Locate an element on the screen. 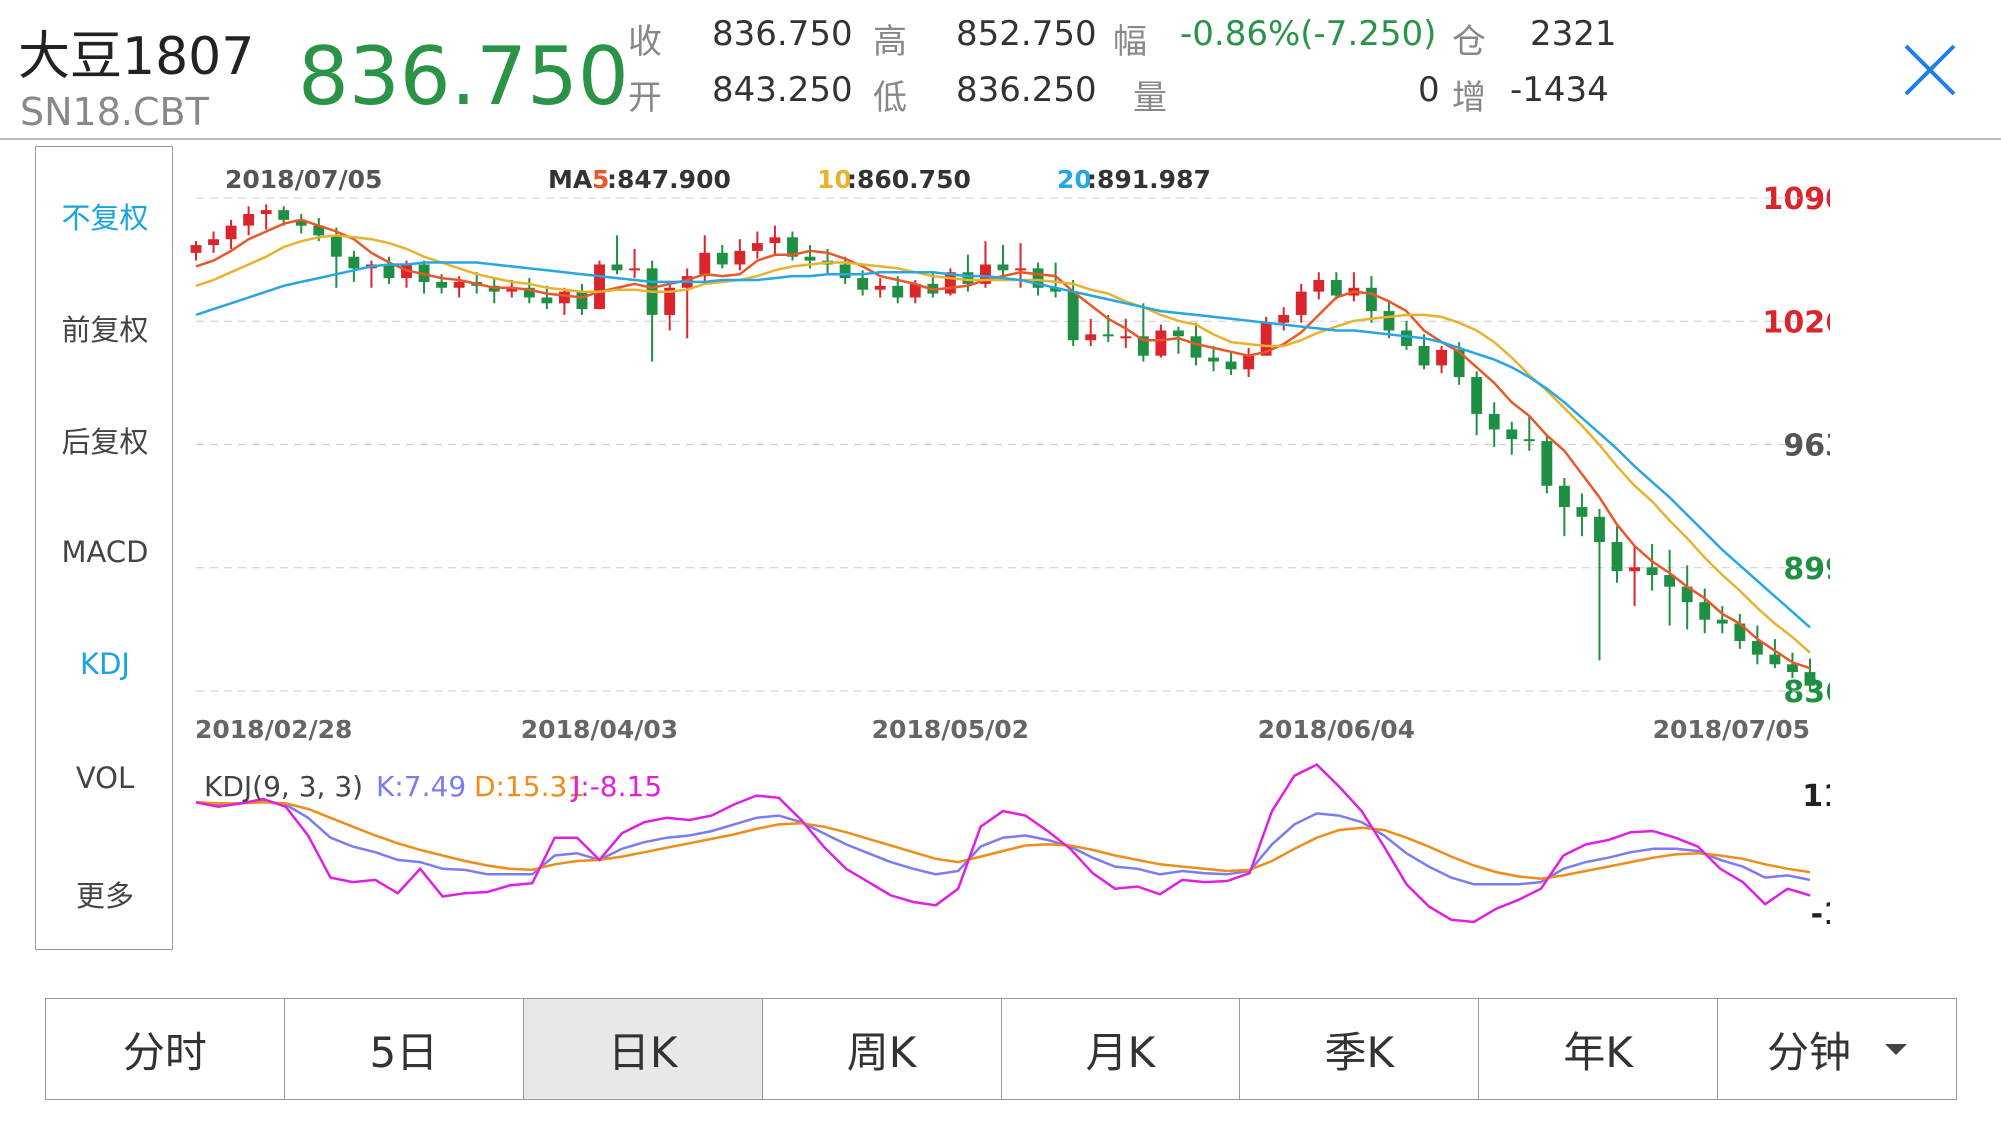  ma-legend-period: 10 is located at coordinates (834, 179).